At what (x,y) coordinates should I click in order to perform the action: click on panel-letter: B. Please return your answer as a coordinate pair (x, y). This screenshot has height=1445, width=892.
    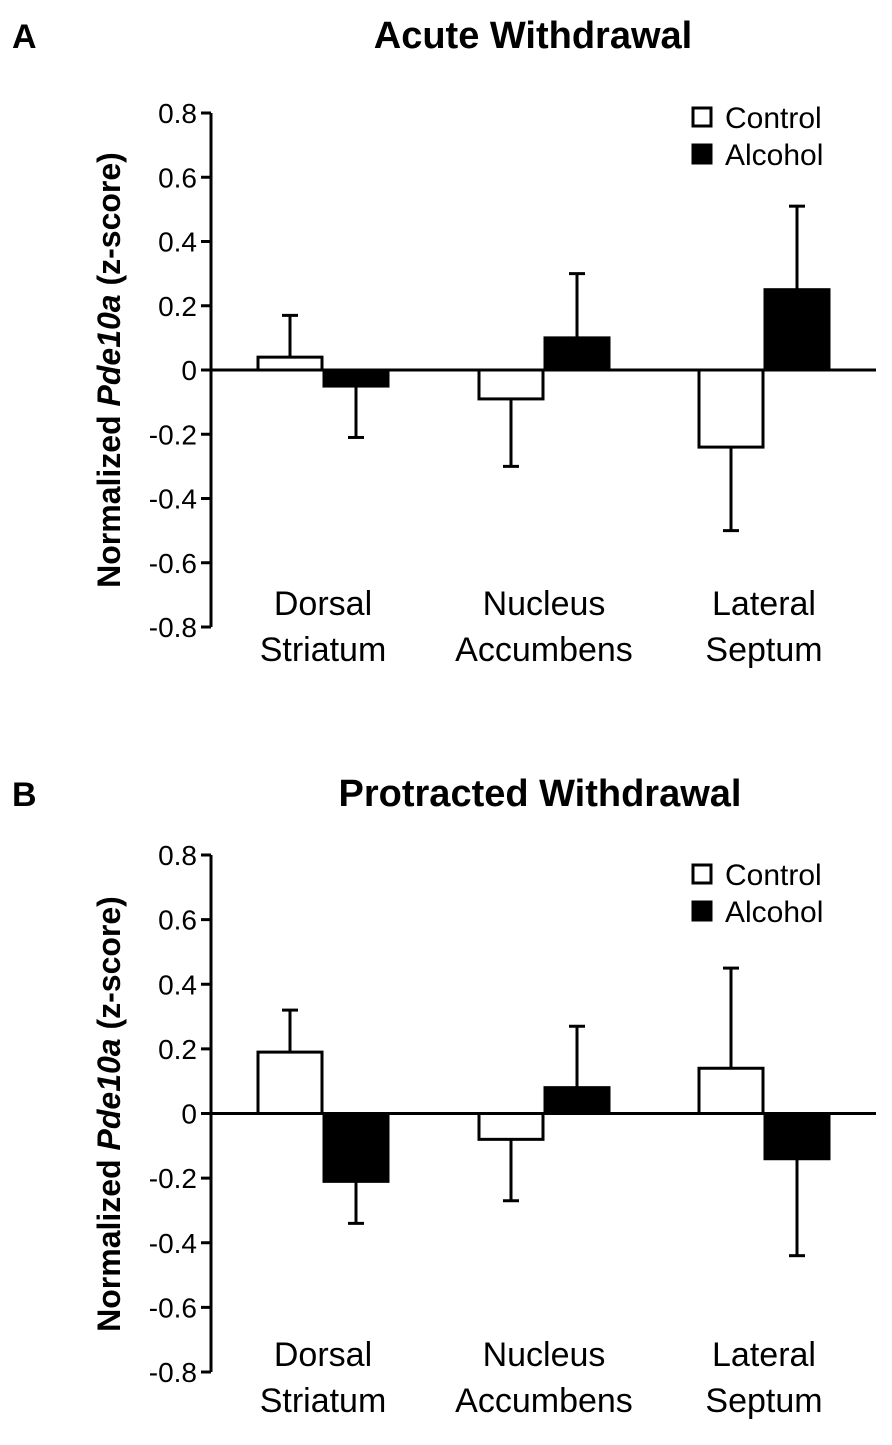
    Looking at the image, I should click on (24, 795).